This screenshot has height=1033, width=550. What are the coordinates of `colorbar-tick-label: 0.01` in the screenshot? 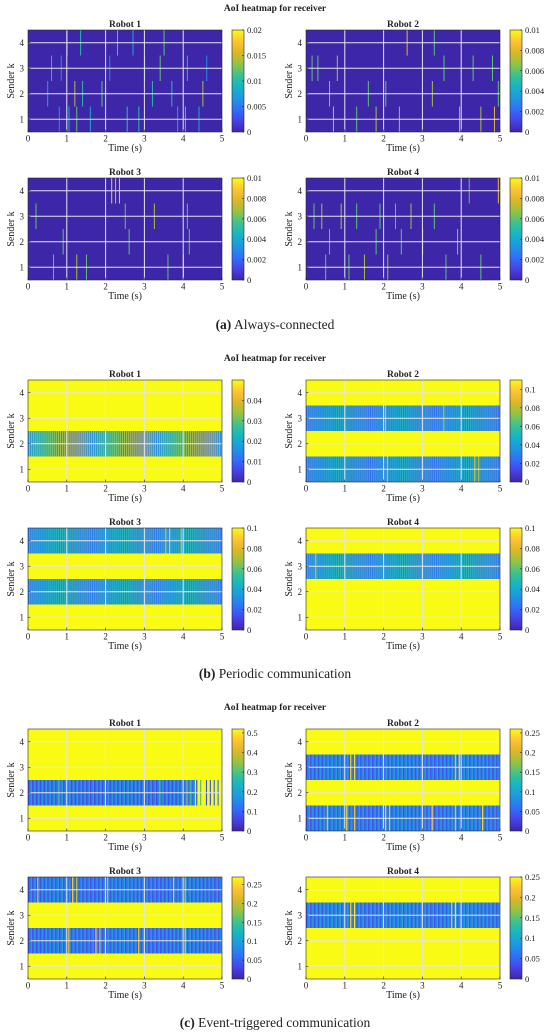 It's located at (532, 178).